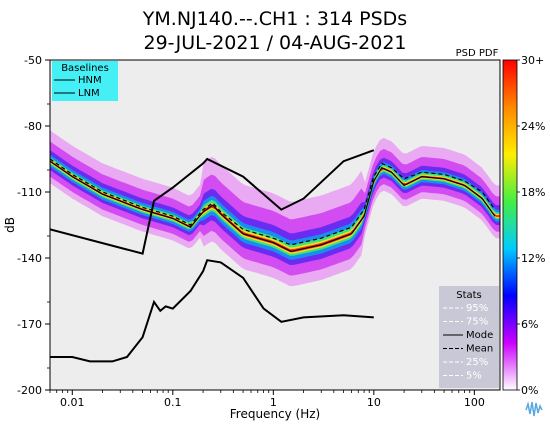  Describe the element at coordinates (89, 93) in the screenshot. I see `legend-lnm-label: LNM` at that location.